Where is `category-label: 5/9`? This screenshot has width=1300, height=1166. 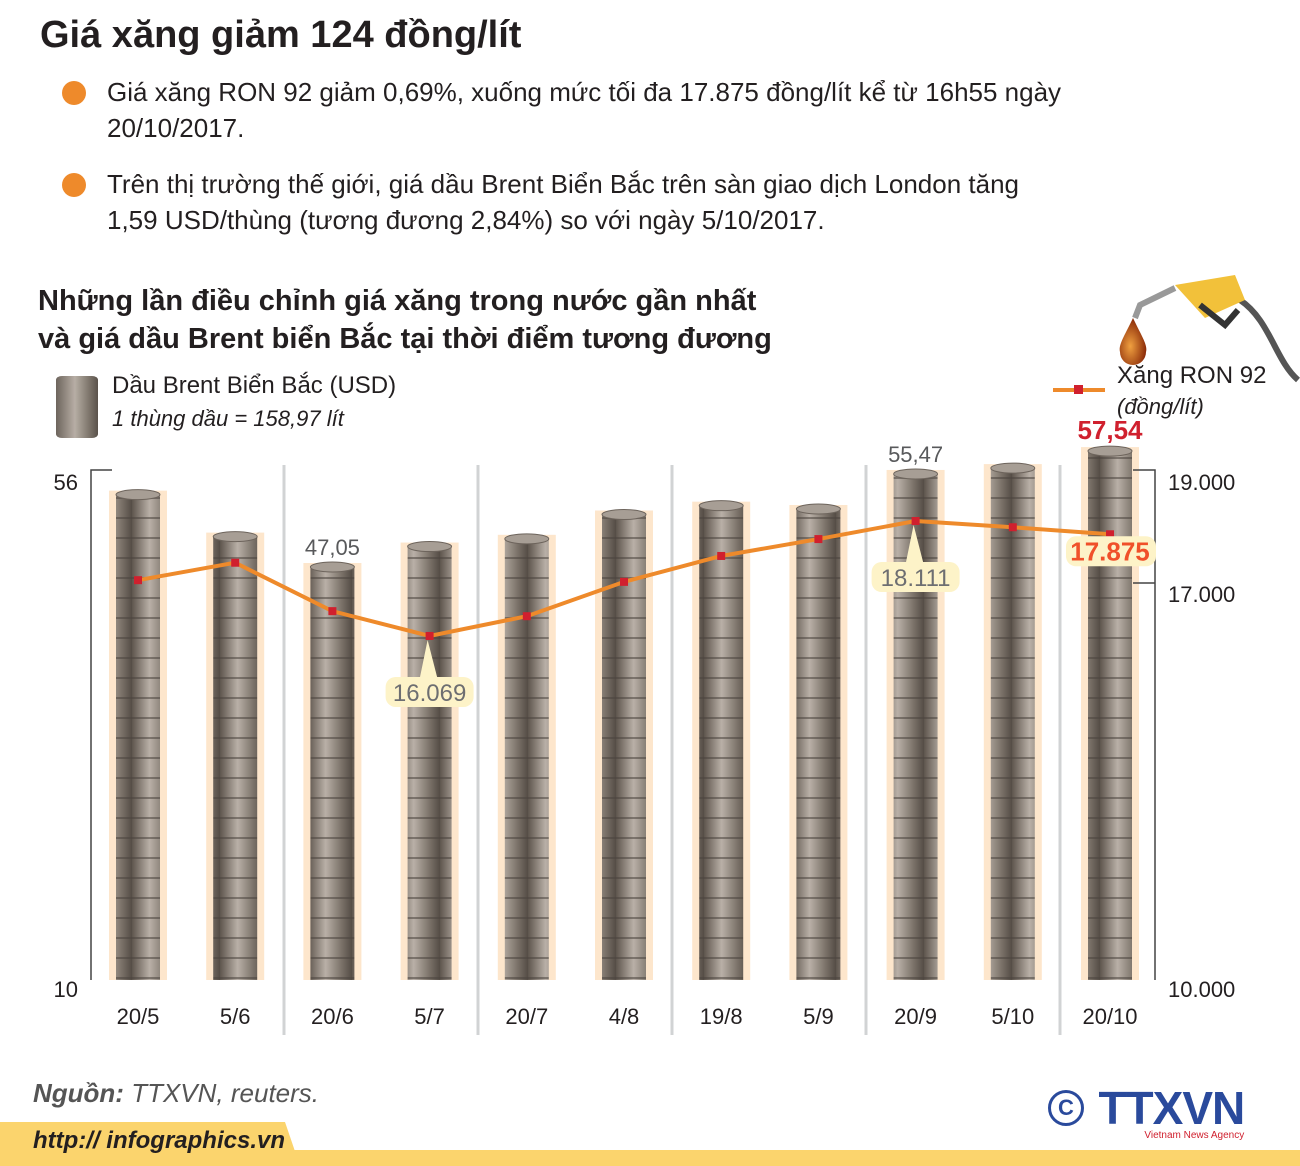
category-label: 5/9 is located at coordinates (818, 1016).